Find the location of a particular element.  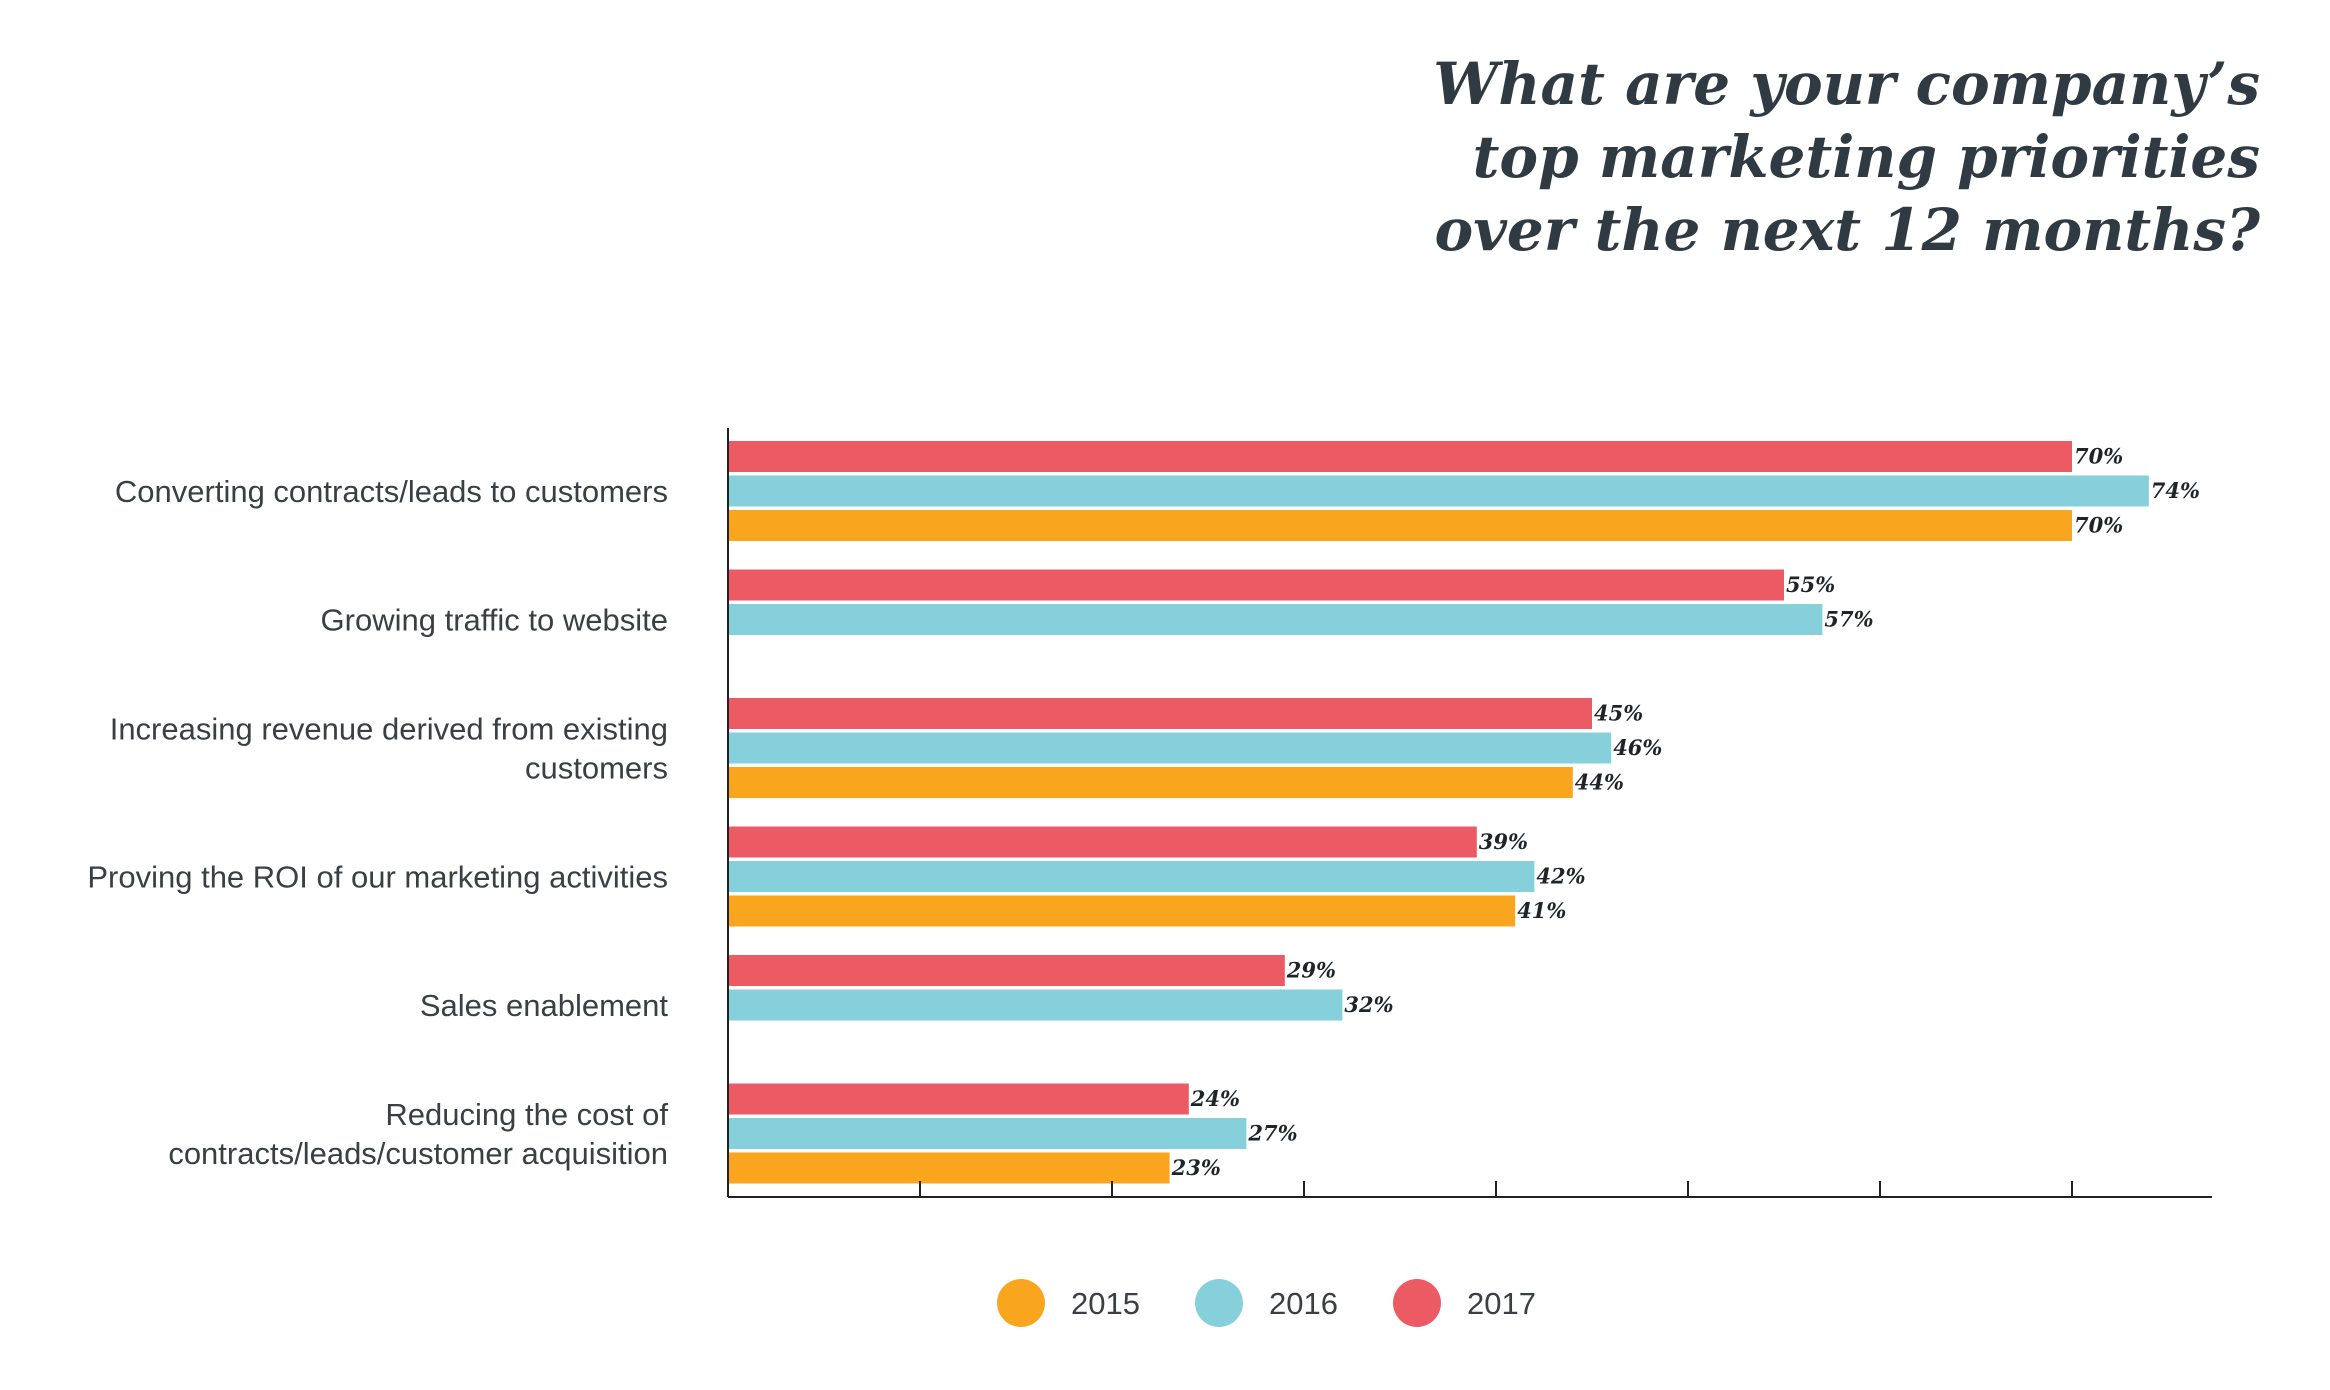

value-label-2016-3: 42% is located at coordinates (1560, 876).